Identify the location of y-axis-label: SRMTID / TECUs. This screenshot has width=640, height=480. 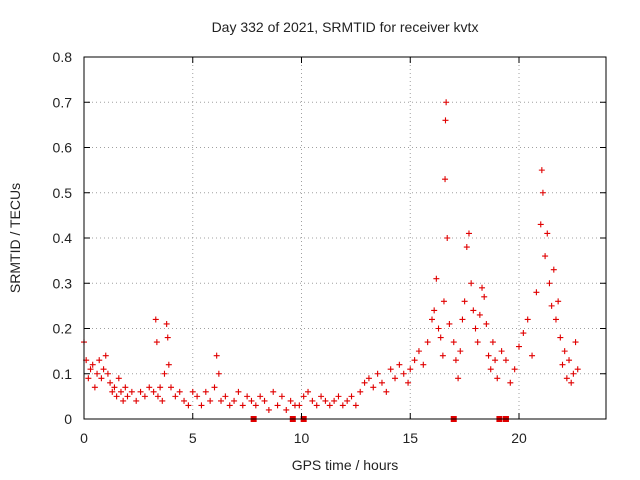
(15, 238).